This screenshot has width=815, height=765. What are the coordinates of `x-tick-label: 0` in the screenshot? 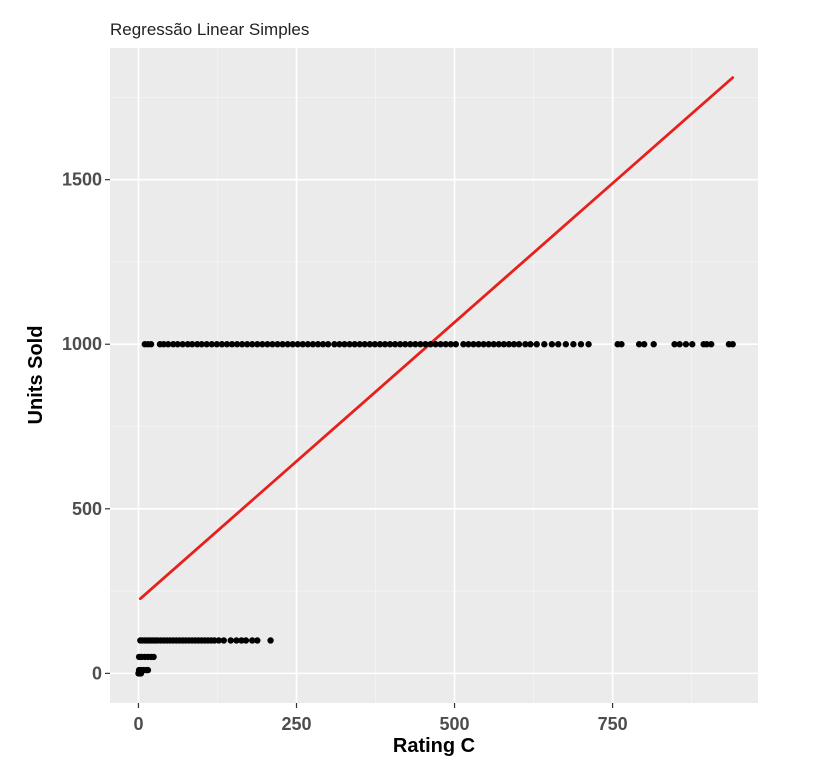 It's located at (138, 724).